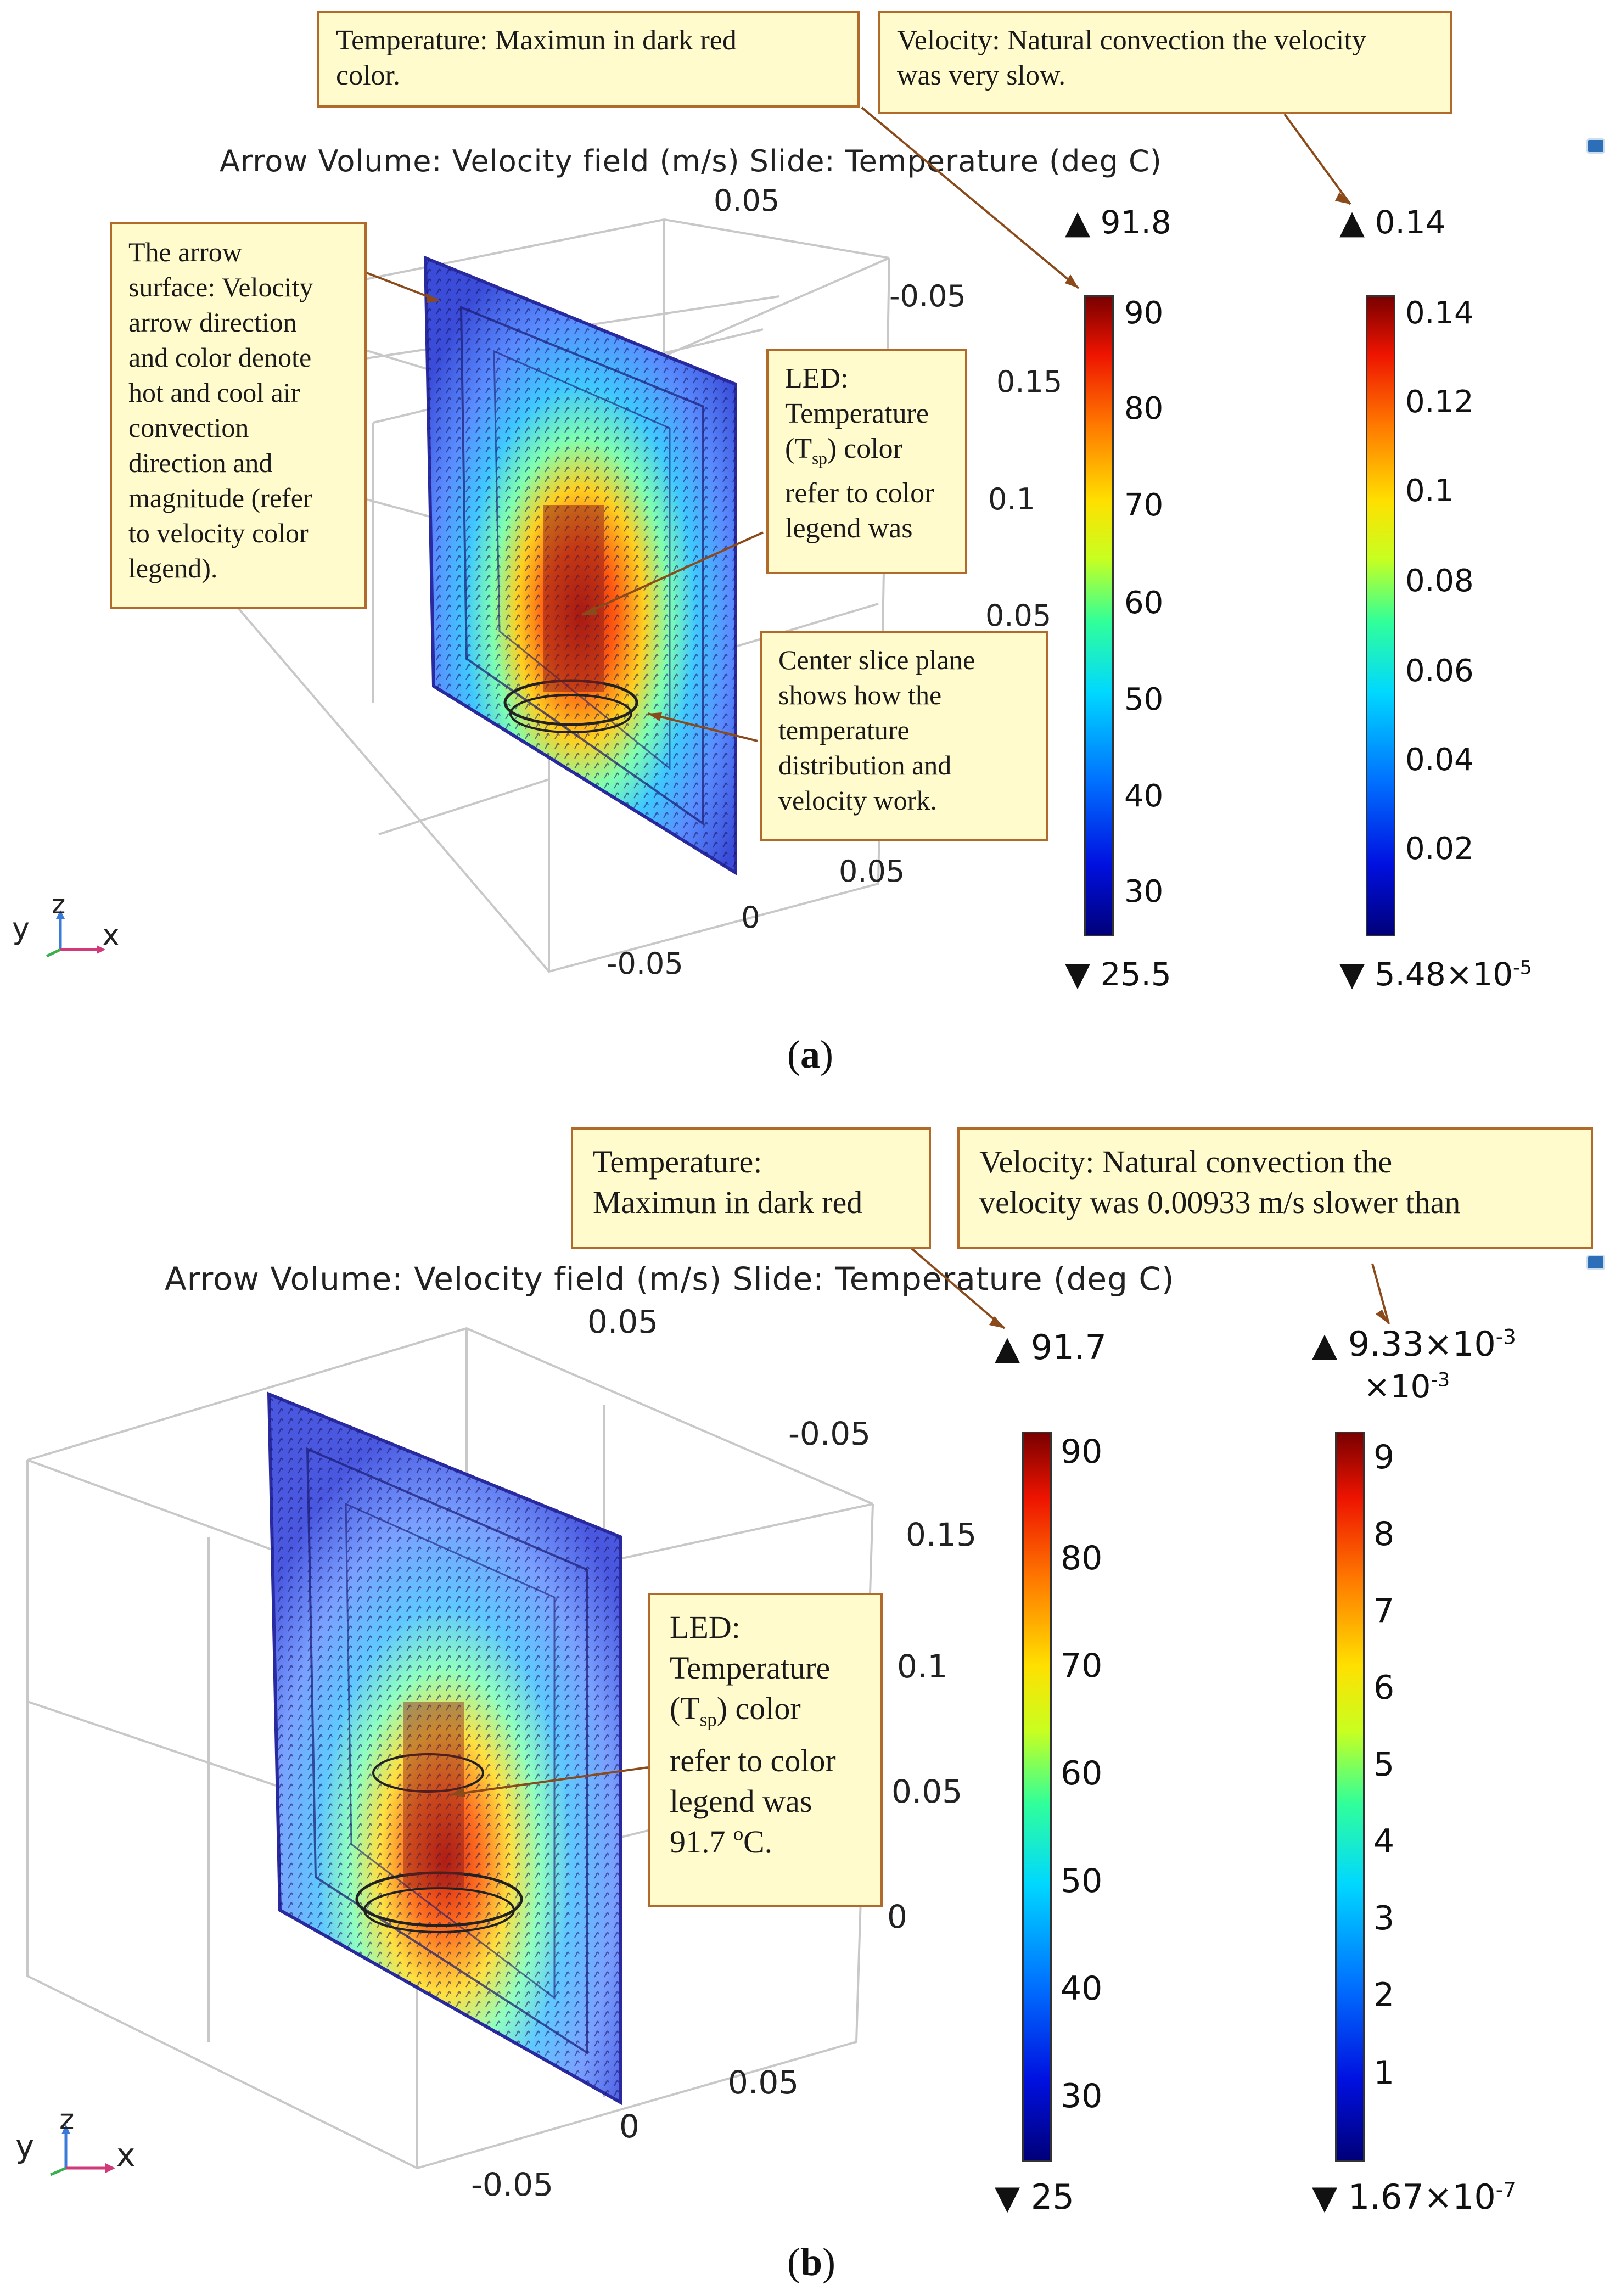  What do you see at coordinates (1439, 313) in the screenshot?
I see `velocity-tick: 0.14` at bounding box center [1439, 313].